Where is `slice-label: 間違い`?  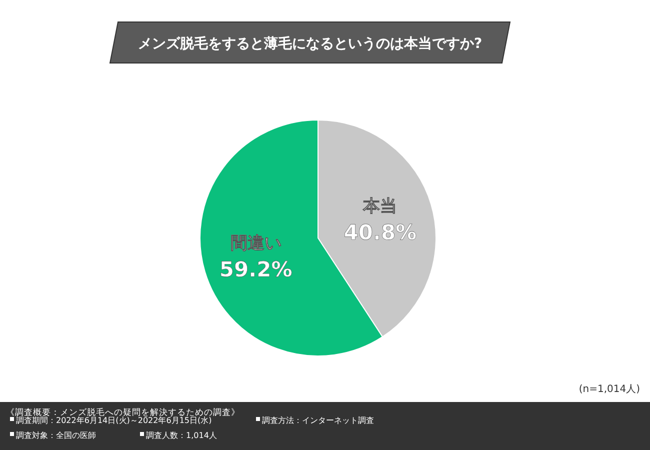 slice-label: 間違い is located at coordinates (256, 244).